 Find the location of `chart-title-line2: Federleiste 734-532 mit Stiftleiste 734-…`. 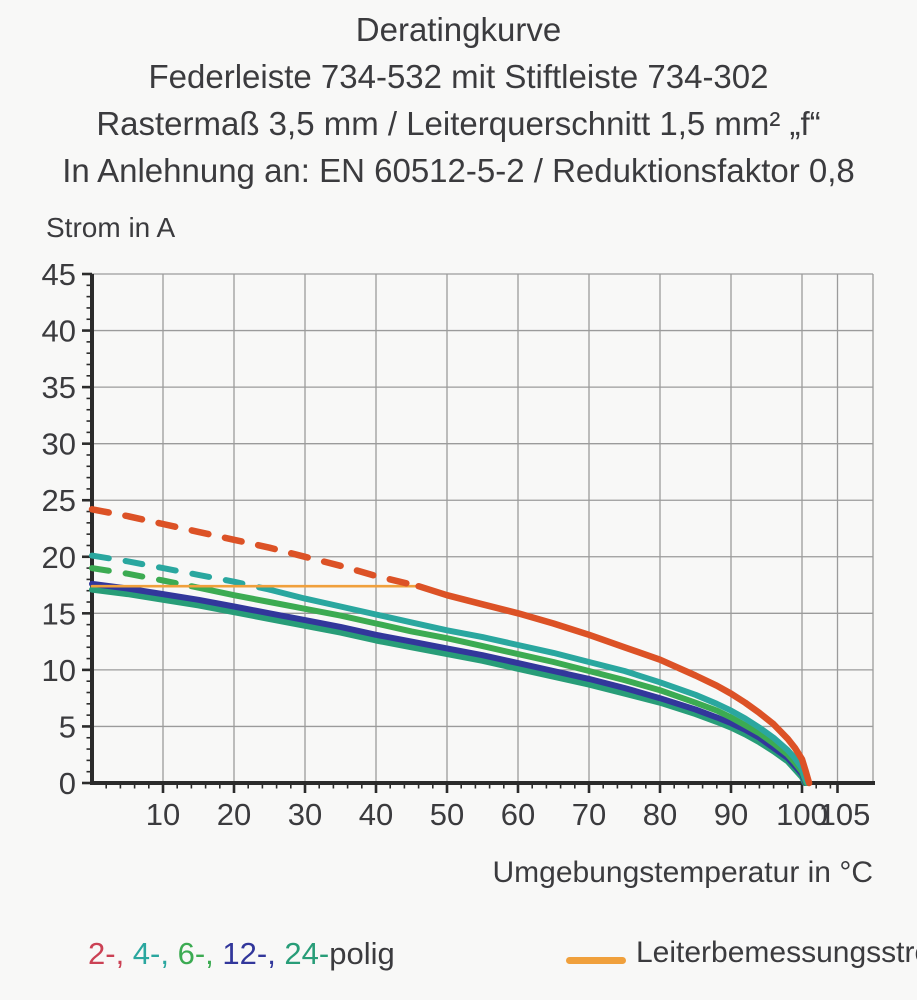

chart-title-line2: Federleiste 734-532 mit Stiftleiste 734-… is located at coordinates (458, 76).